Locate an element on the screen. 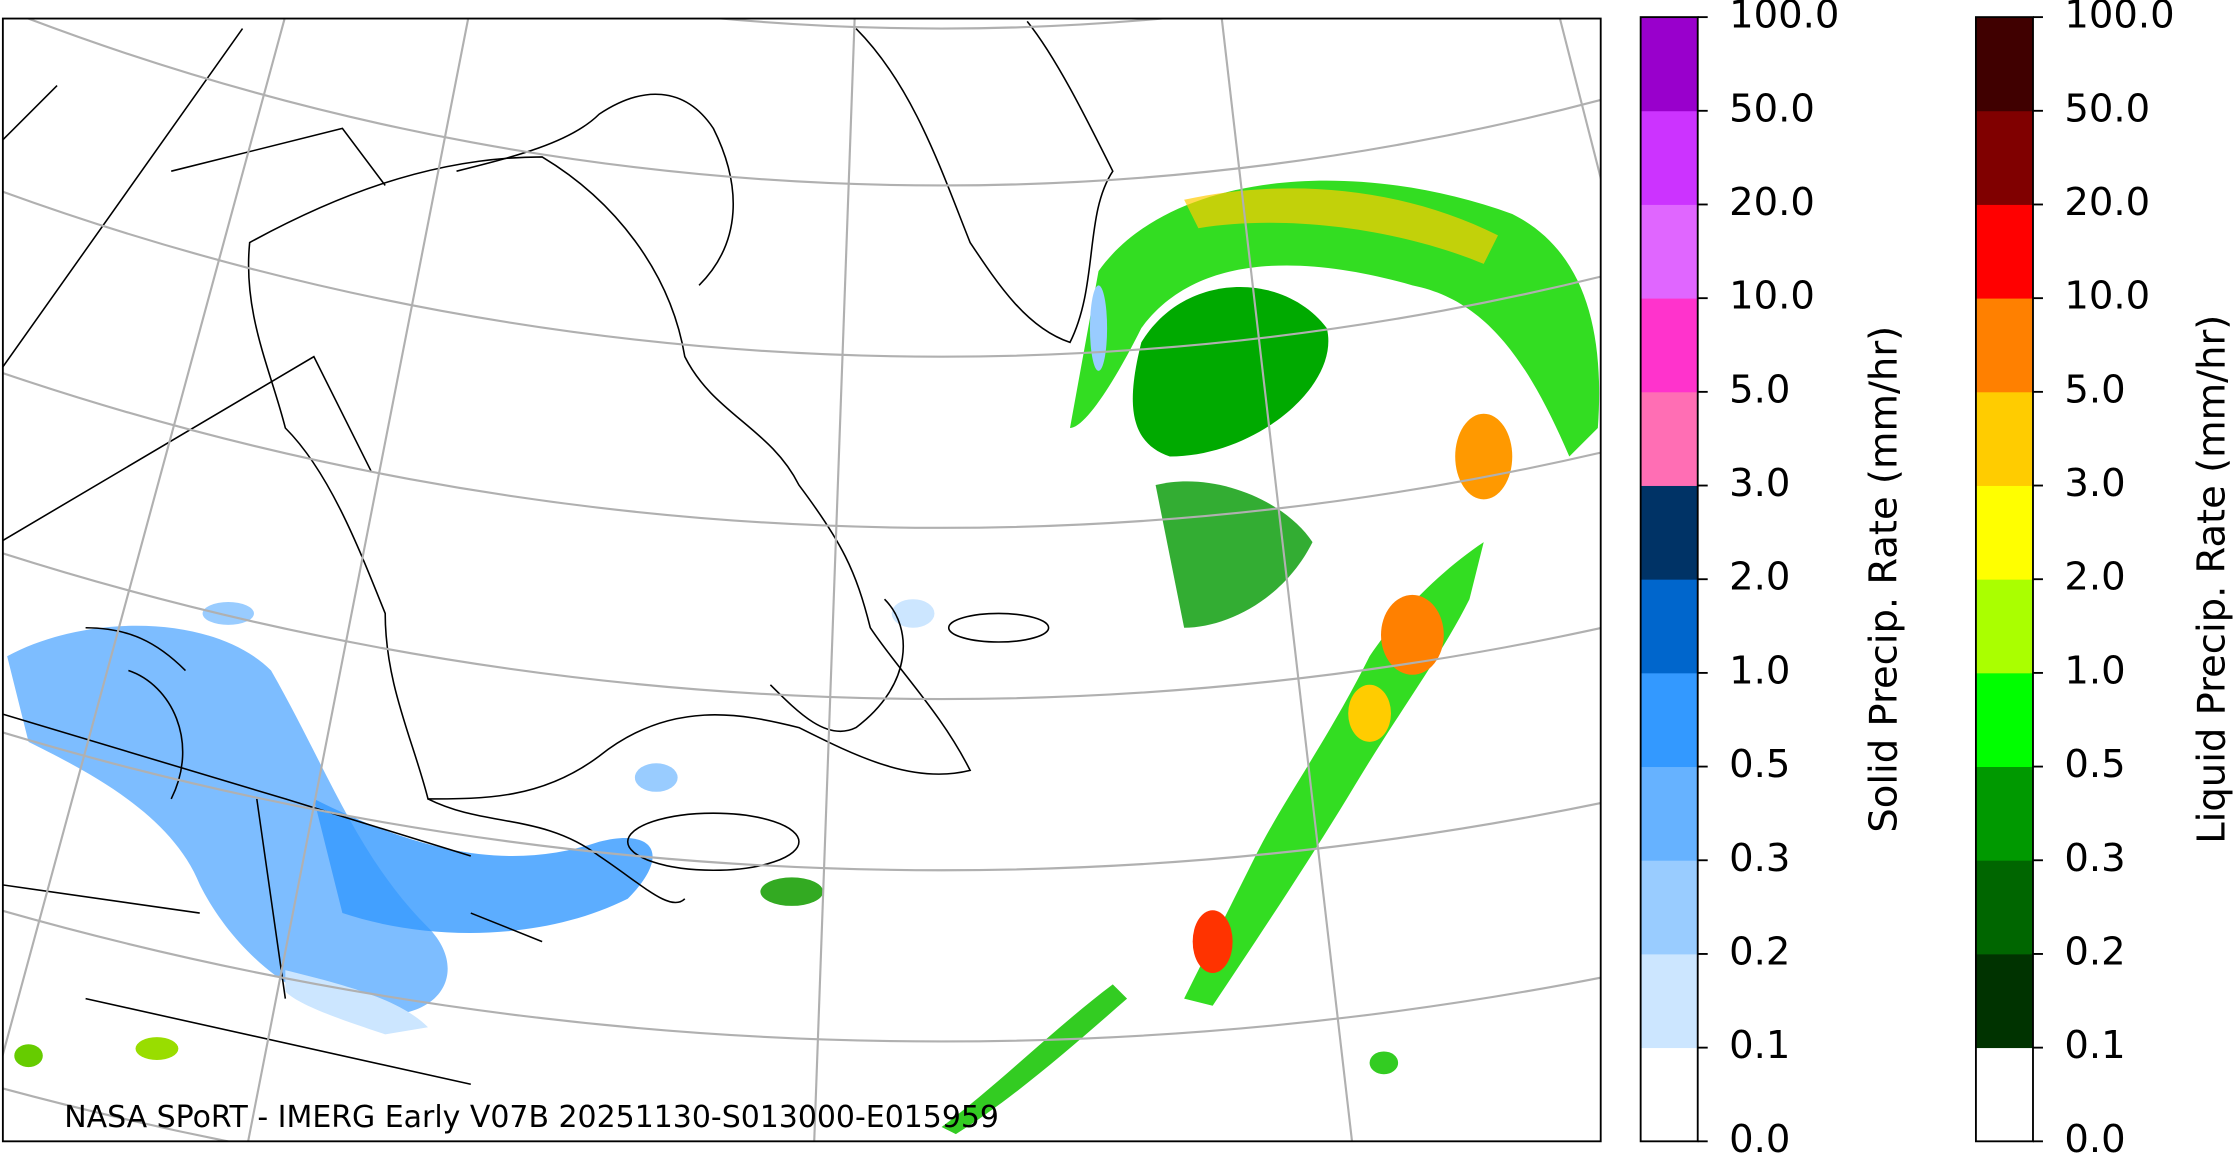 The image size is (2237, 1167). colorbar-label: Liquid Precip. Rate (mm/hr) is located at coordinates (2212, 579).